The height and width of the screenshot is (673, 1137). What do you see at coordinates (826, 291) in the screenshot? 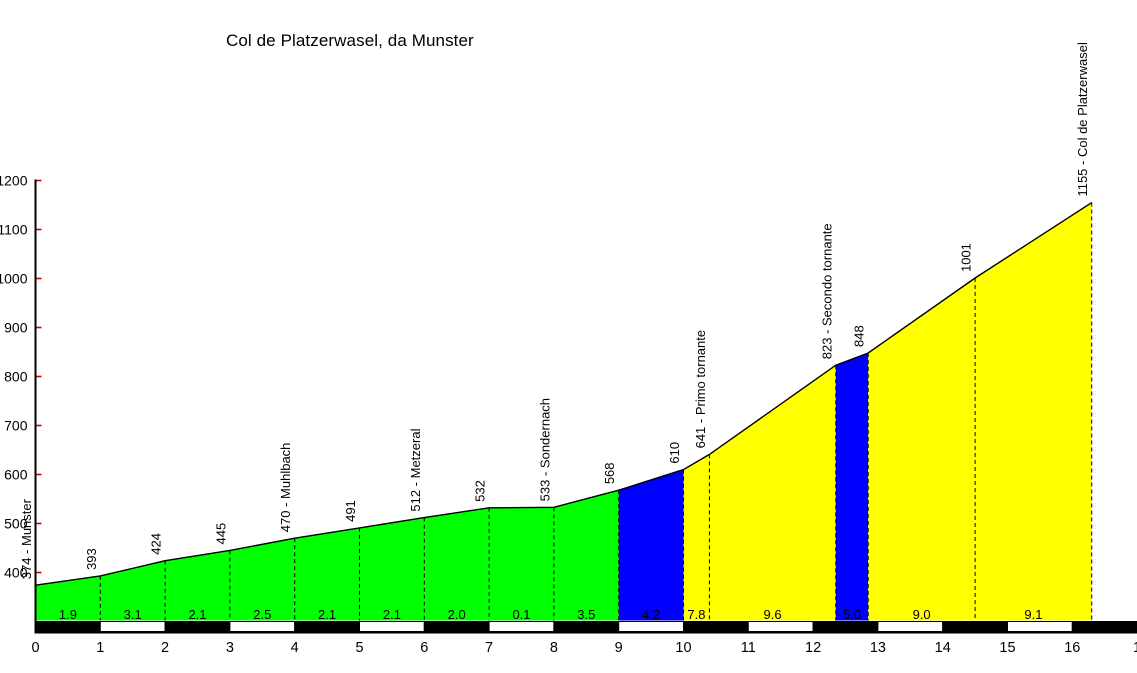
I see `elevation-point-label: 823 - Secondo tornante` at bounding box center [826, 291].